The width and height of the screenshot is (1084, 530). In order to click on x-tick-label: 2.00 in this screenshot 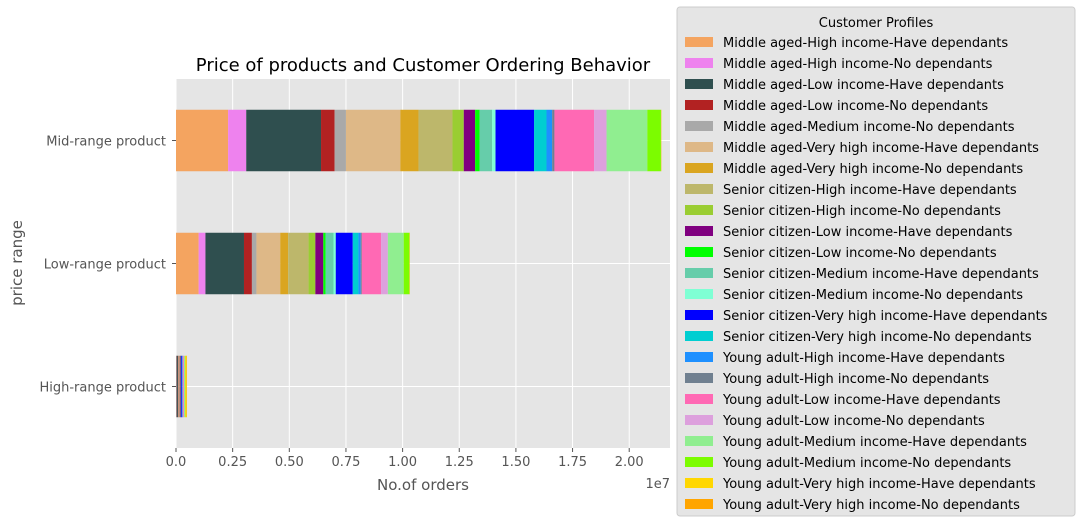, I will do `click(629, 462)`.